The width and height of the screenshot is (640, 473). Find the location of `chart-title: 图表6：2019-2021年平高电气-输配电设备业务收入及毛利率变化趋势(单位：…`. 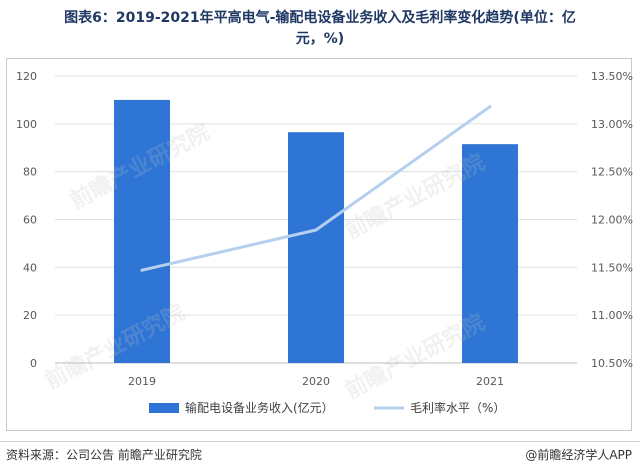

chart-title: 图表6：2019-2021年平高电气-输配电设备业务收入及毛利率变化趋势(单位：… is located at coordinates (320, 29).